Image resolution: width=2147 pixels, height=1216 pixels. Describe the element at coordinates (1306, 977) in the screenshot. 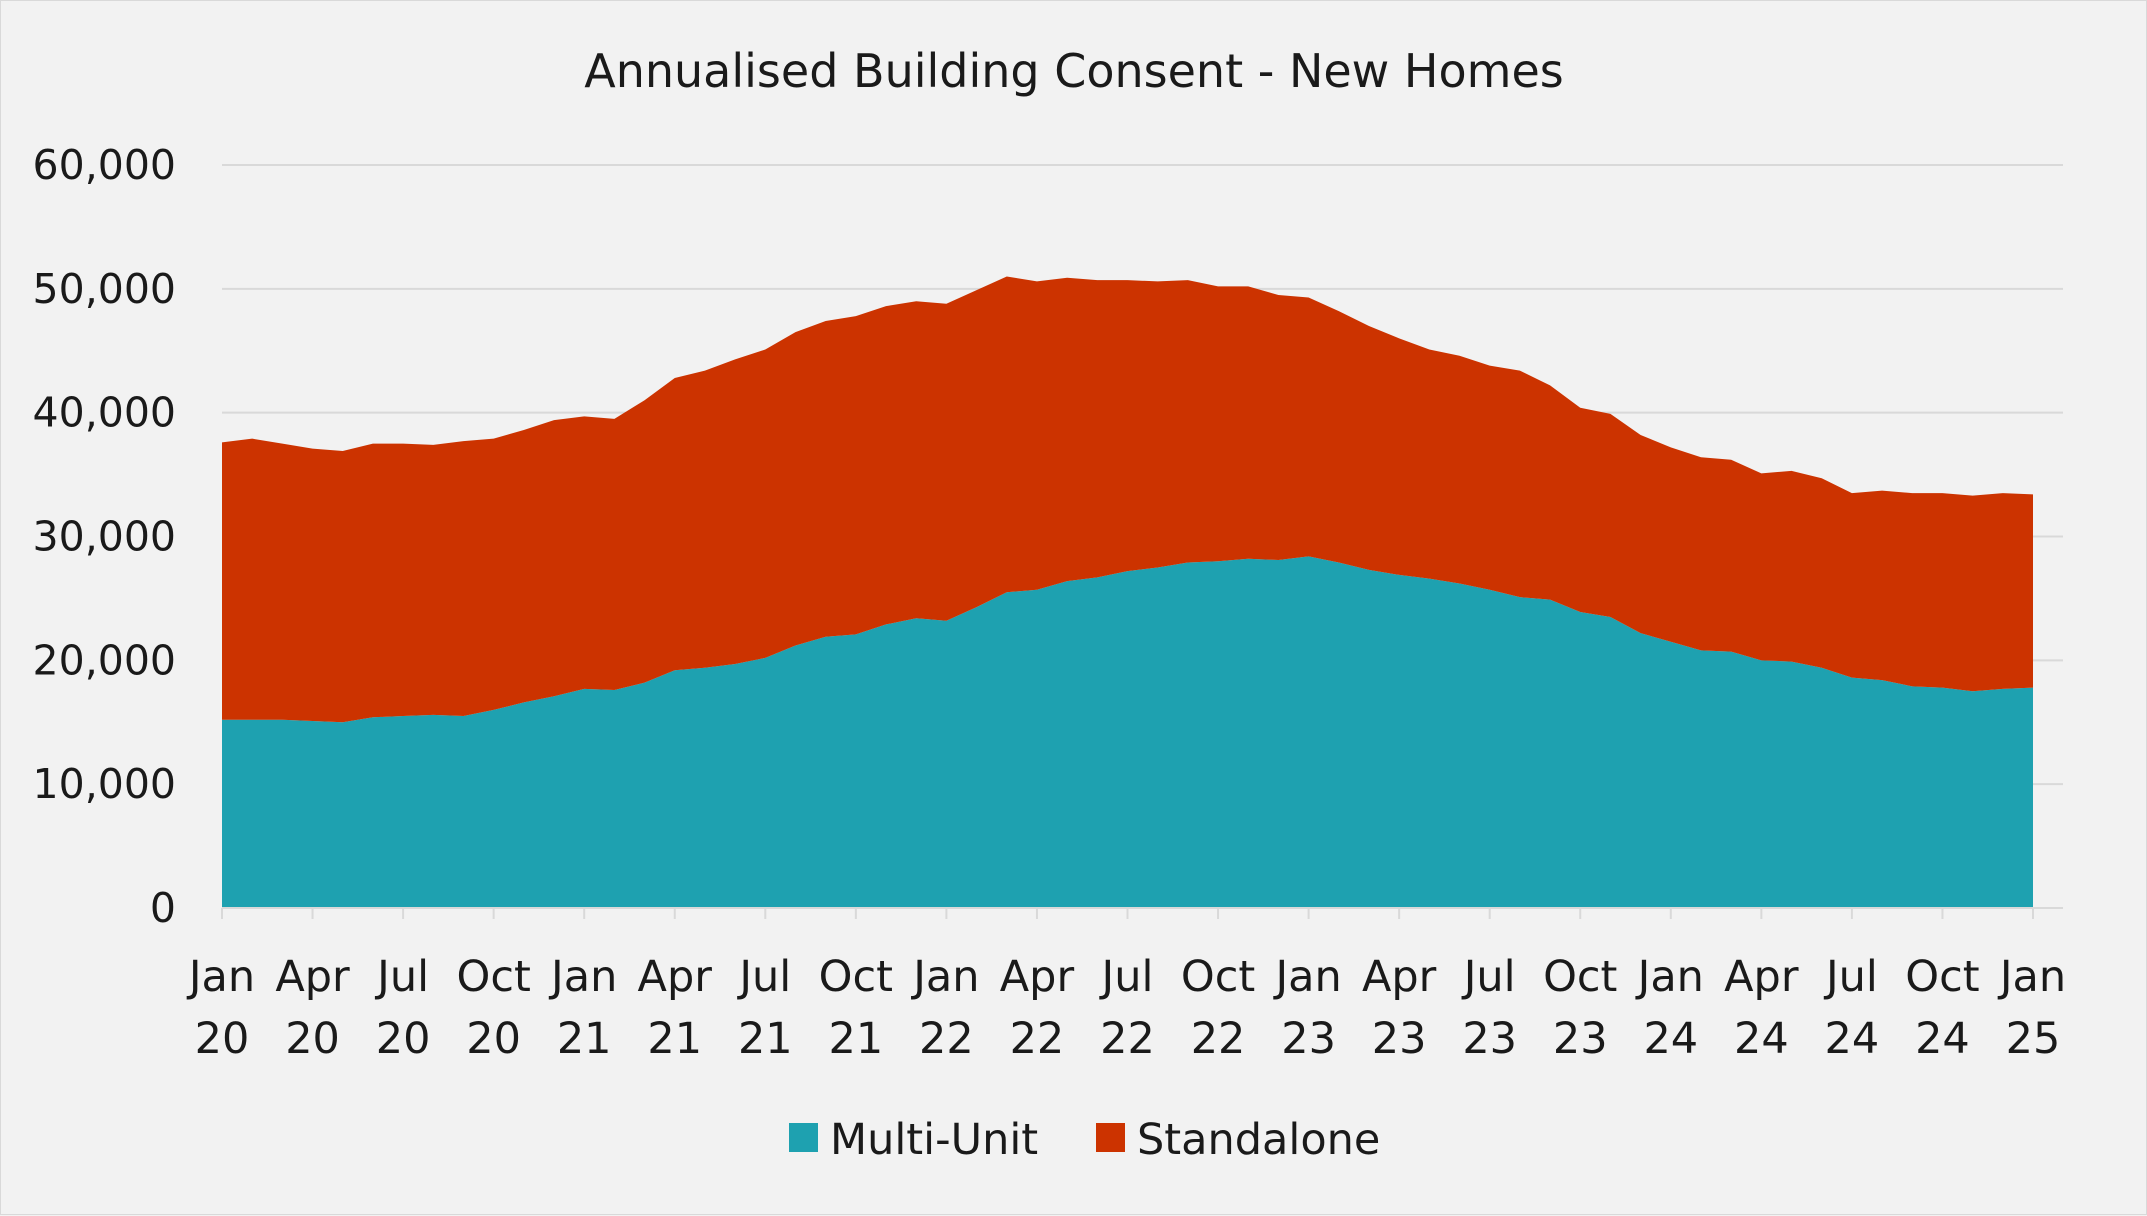

I see `x-tick-label-month-12: Jan` at that location.